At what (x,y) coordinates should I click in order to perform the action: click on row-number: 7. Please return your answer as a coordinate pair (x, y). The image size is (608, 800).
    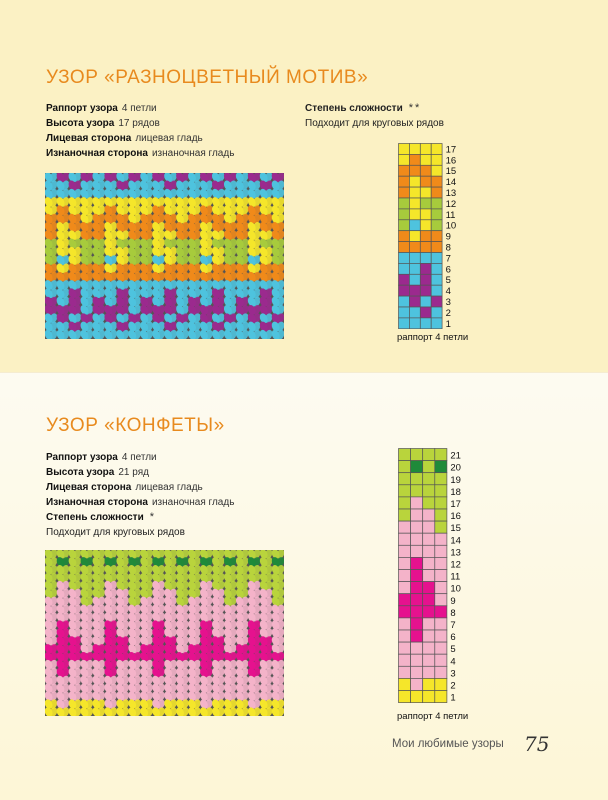
    Looking at the image, I should click on (452, 625).